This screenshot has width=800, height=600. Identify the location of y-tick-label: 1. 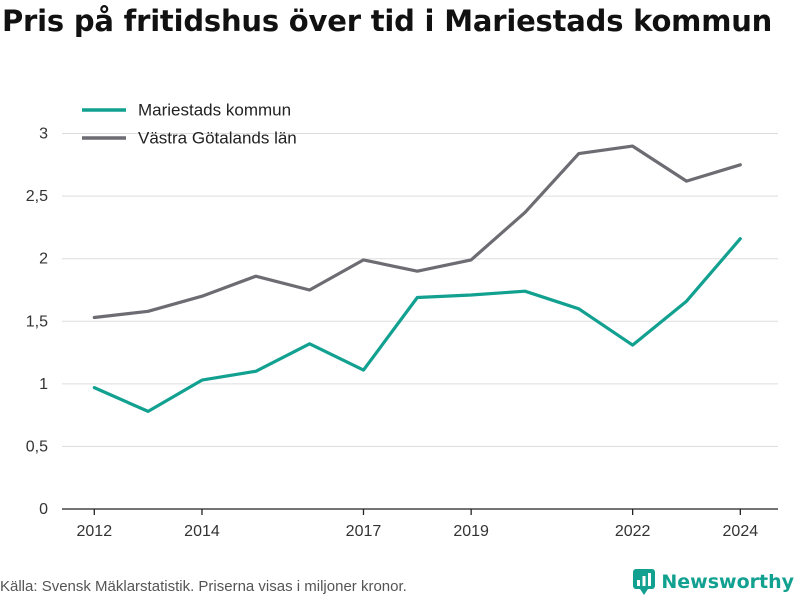
(43, 384).